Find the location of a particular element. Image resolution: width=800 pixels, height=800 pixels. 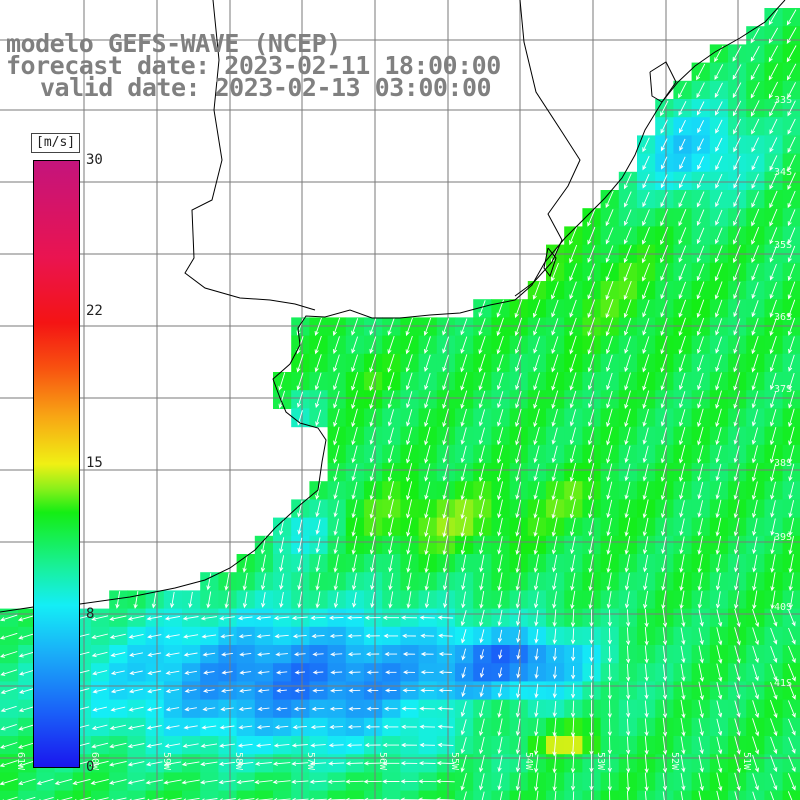

country-border-path is located at coordinates (547, 148).